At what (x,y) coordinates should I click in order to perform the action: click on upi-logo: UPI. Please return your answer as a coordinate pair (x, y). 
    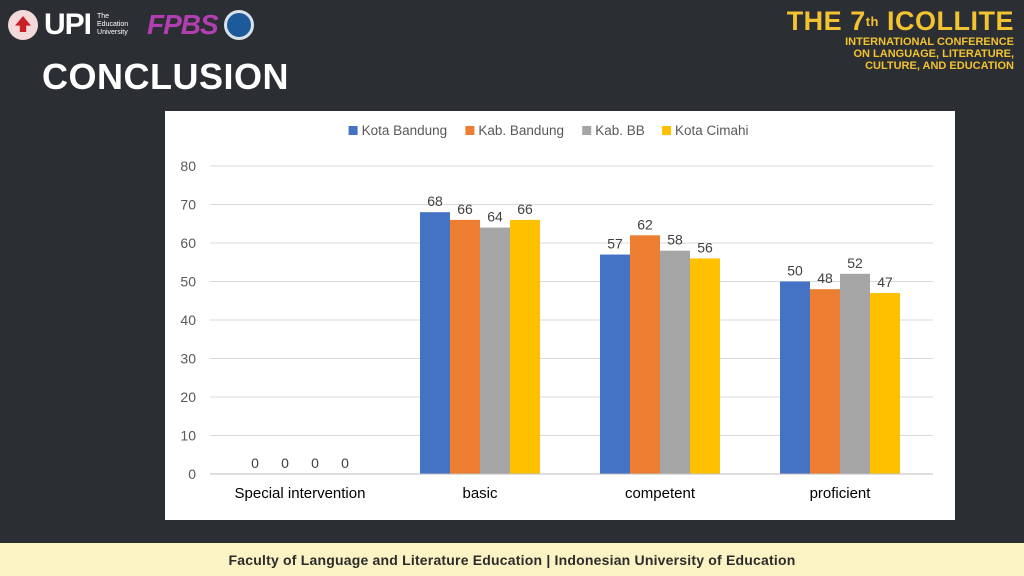
    Looking at the image, I should click on (68, 24).